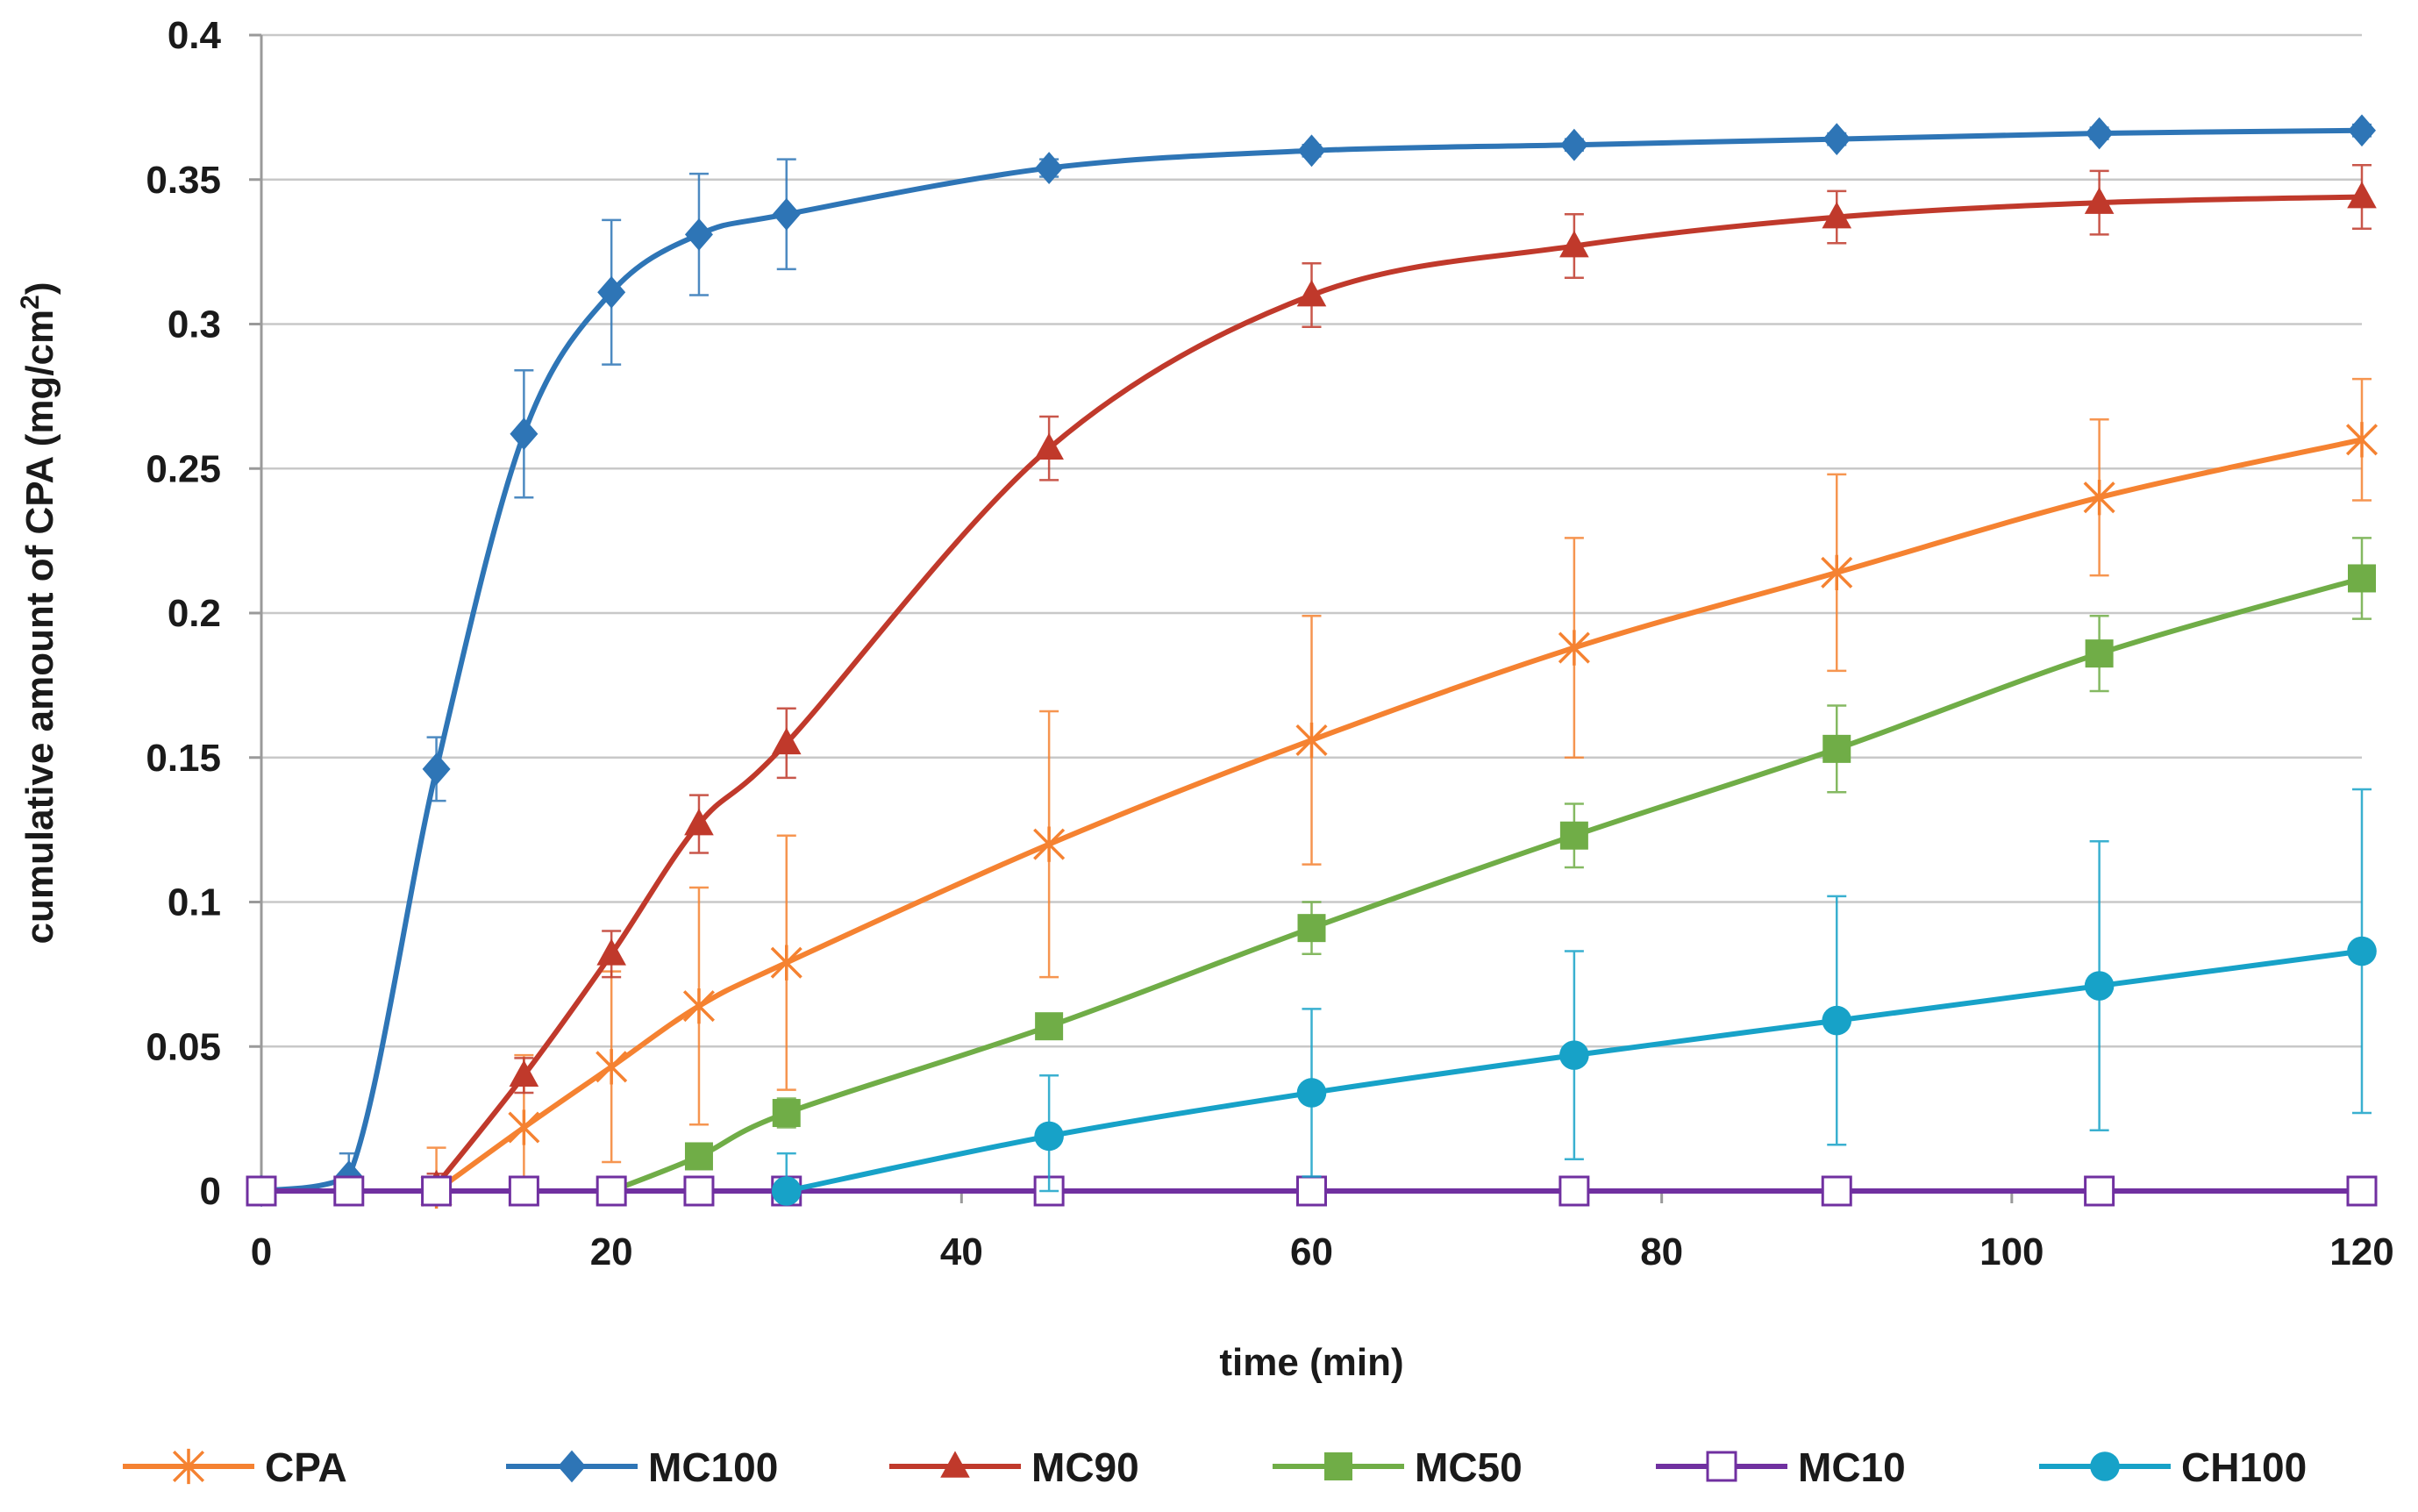 The width and height of the screenshot is (2418, 1512). What do you see at coordinates (955, 1464) in the screenshot?
I see `legend-marker-mc90` at bounding box center [955, 1464].